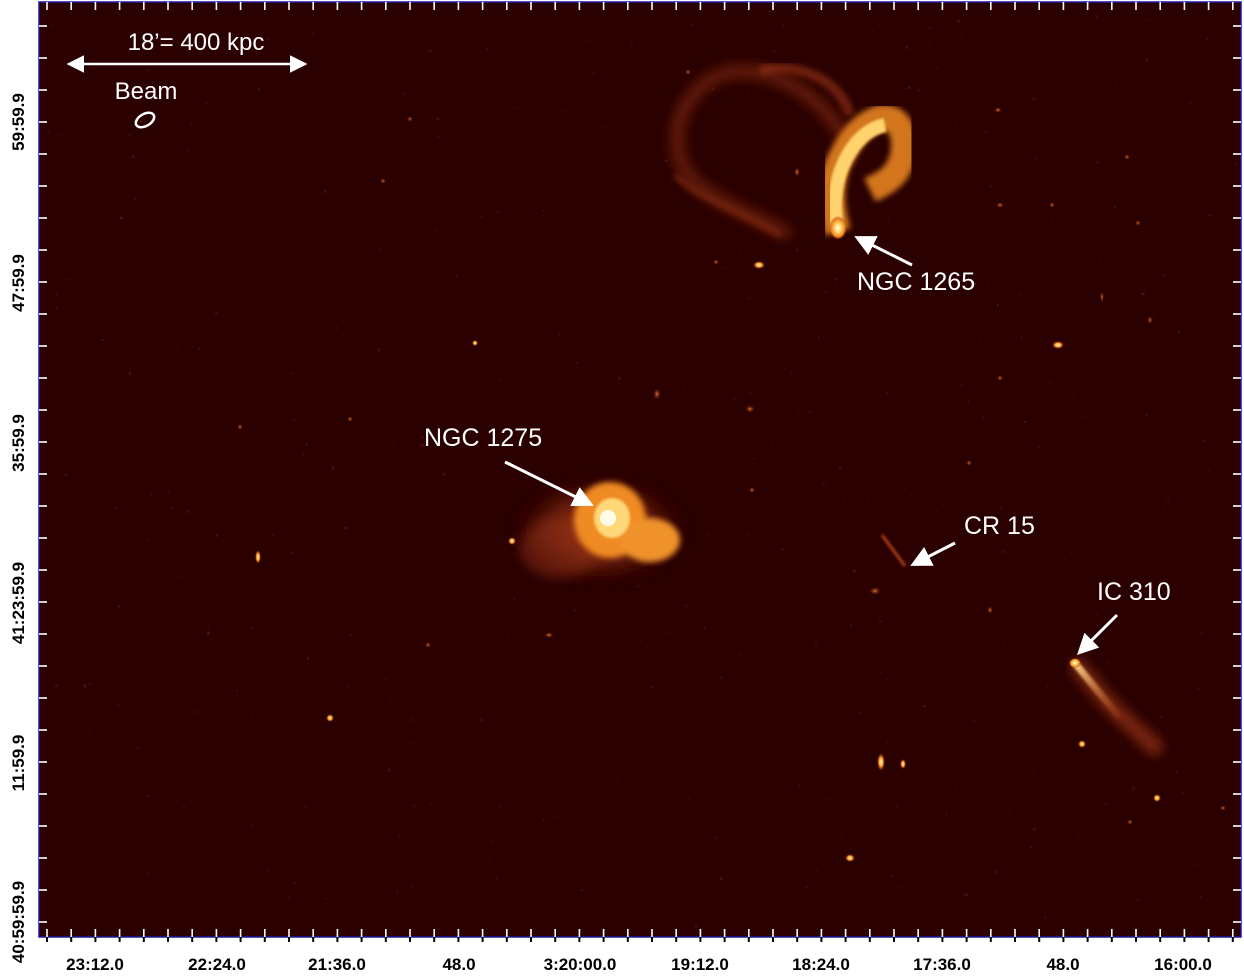 Image resolution: width=1244 pixels, height=978 pixels. Describe the element at coordinates (821, 964) in the screenshot. I see `x-tick-label: 18:24.0` at that location.